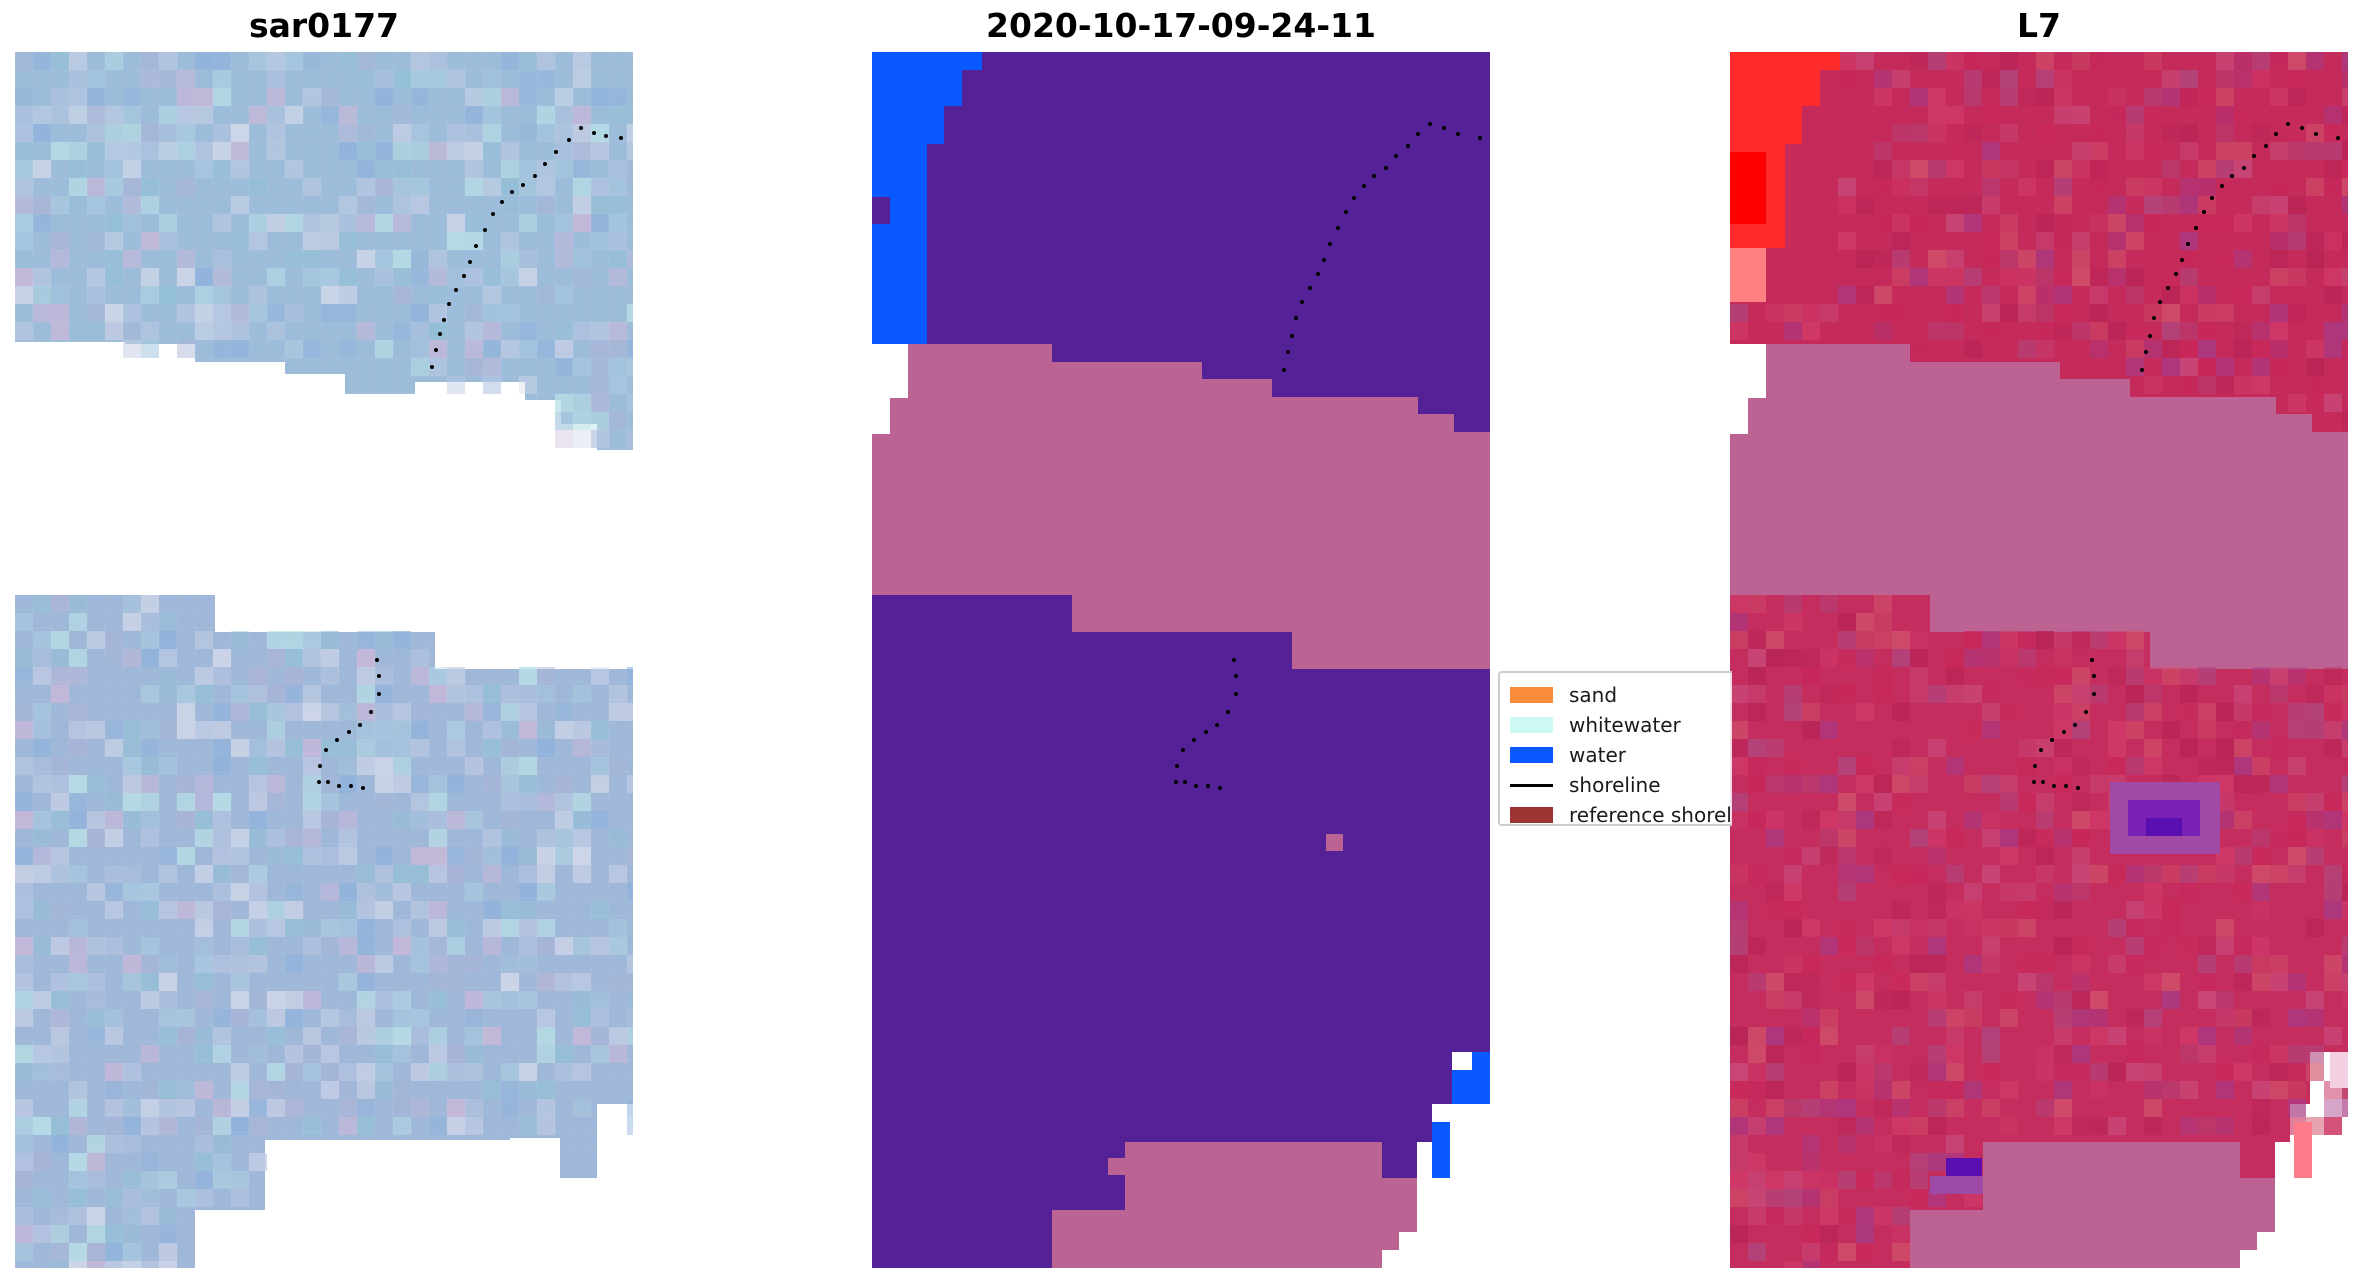 The width and height of the screenshot is (2361, 1283). What do you see at coordinates (1531, 695) in the screenshot?
I see `legend-swatch-sand` at bounding box center [1531, 695].